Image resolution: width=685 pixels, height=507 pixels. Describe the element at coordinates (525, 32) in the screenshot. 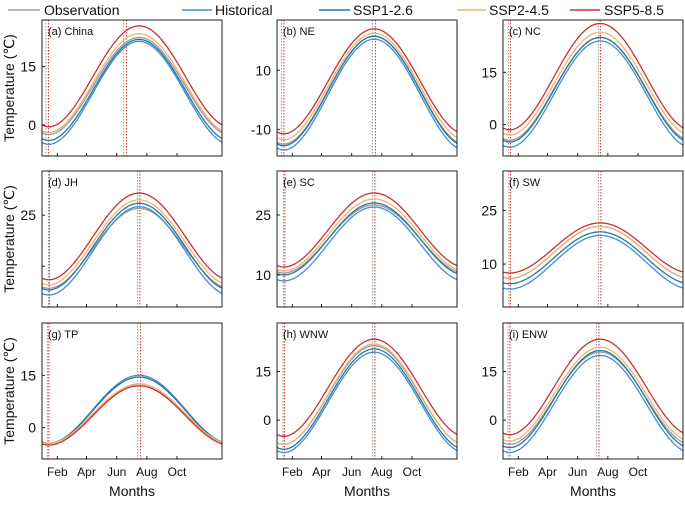

I see `panel-title: (c) NC` at that location.